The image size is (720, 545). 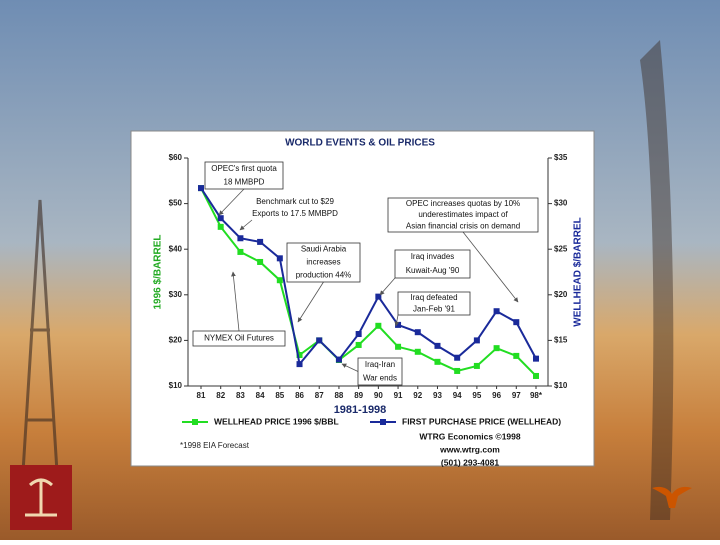 I want to click on annotation-text: production 44%, so click(x=324, y=275).